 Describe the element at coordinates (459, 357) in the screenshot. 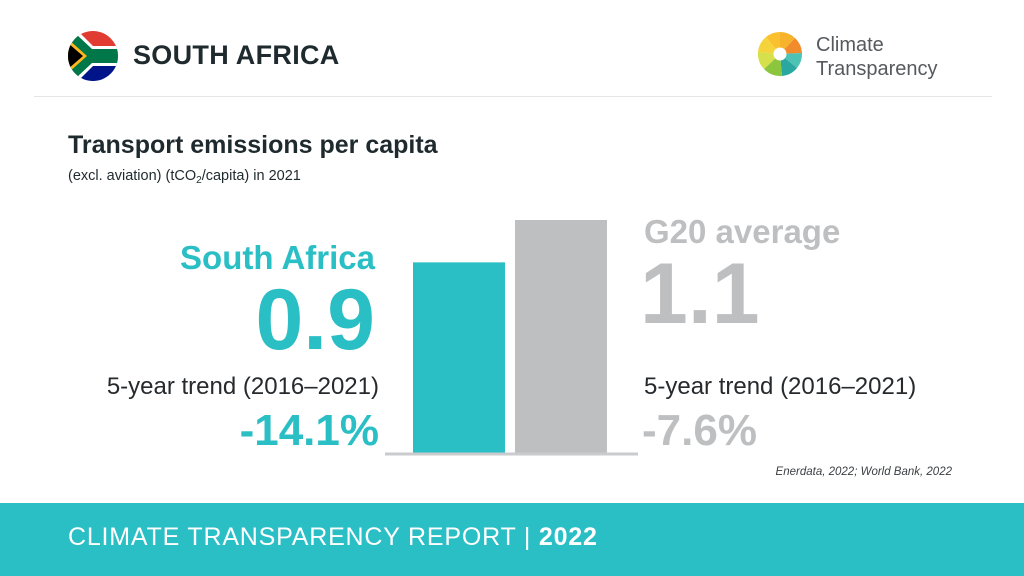

I see `bar-south-africa` at that location.